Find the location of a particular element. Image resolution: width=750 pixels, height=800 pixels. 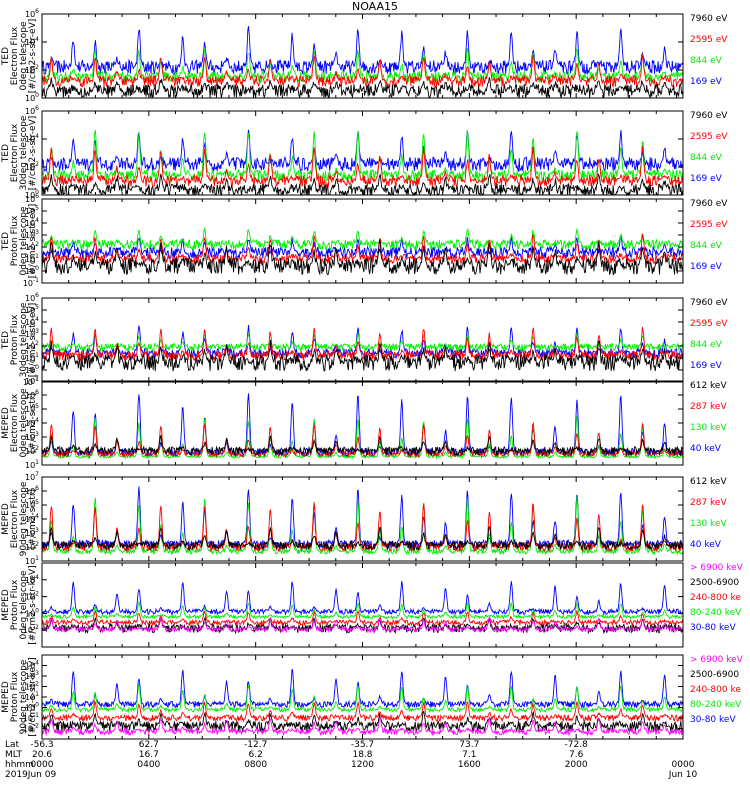

x-tick-label: 6.2 is located at coordinates (256, 755).